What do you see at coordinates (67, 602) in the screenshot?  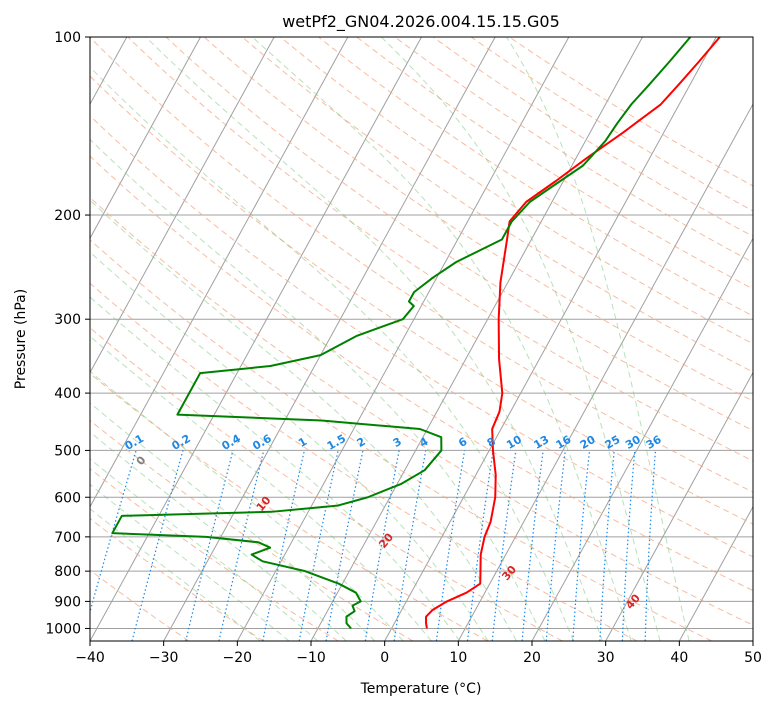 I see `y-tick-label: 900` at bounding box center [67, 602].